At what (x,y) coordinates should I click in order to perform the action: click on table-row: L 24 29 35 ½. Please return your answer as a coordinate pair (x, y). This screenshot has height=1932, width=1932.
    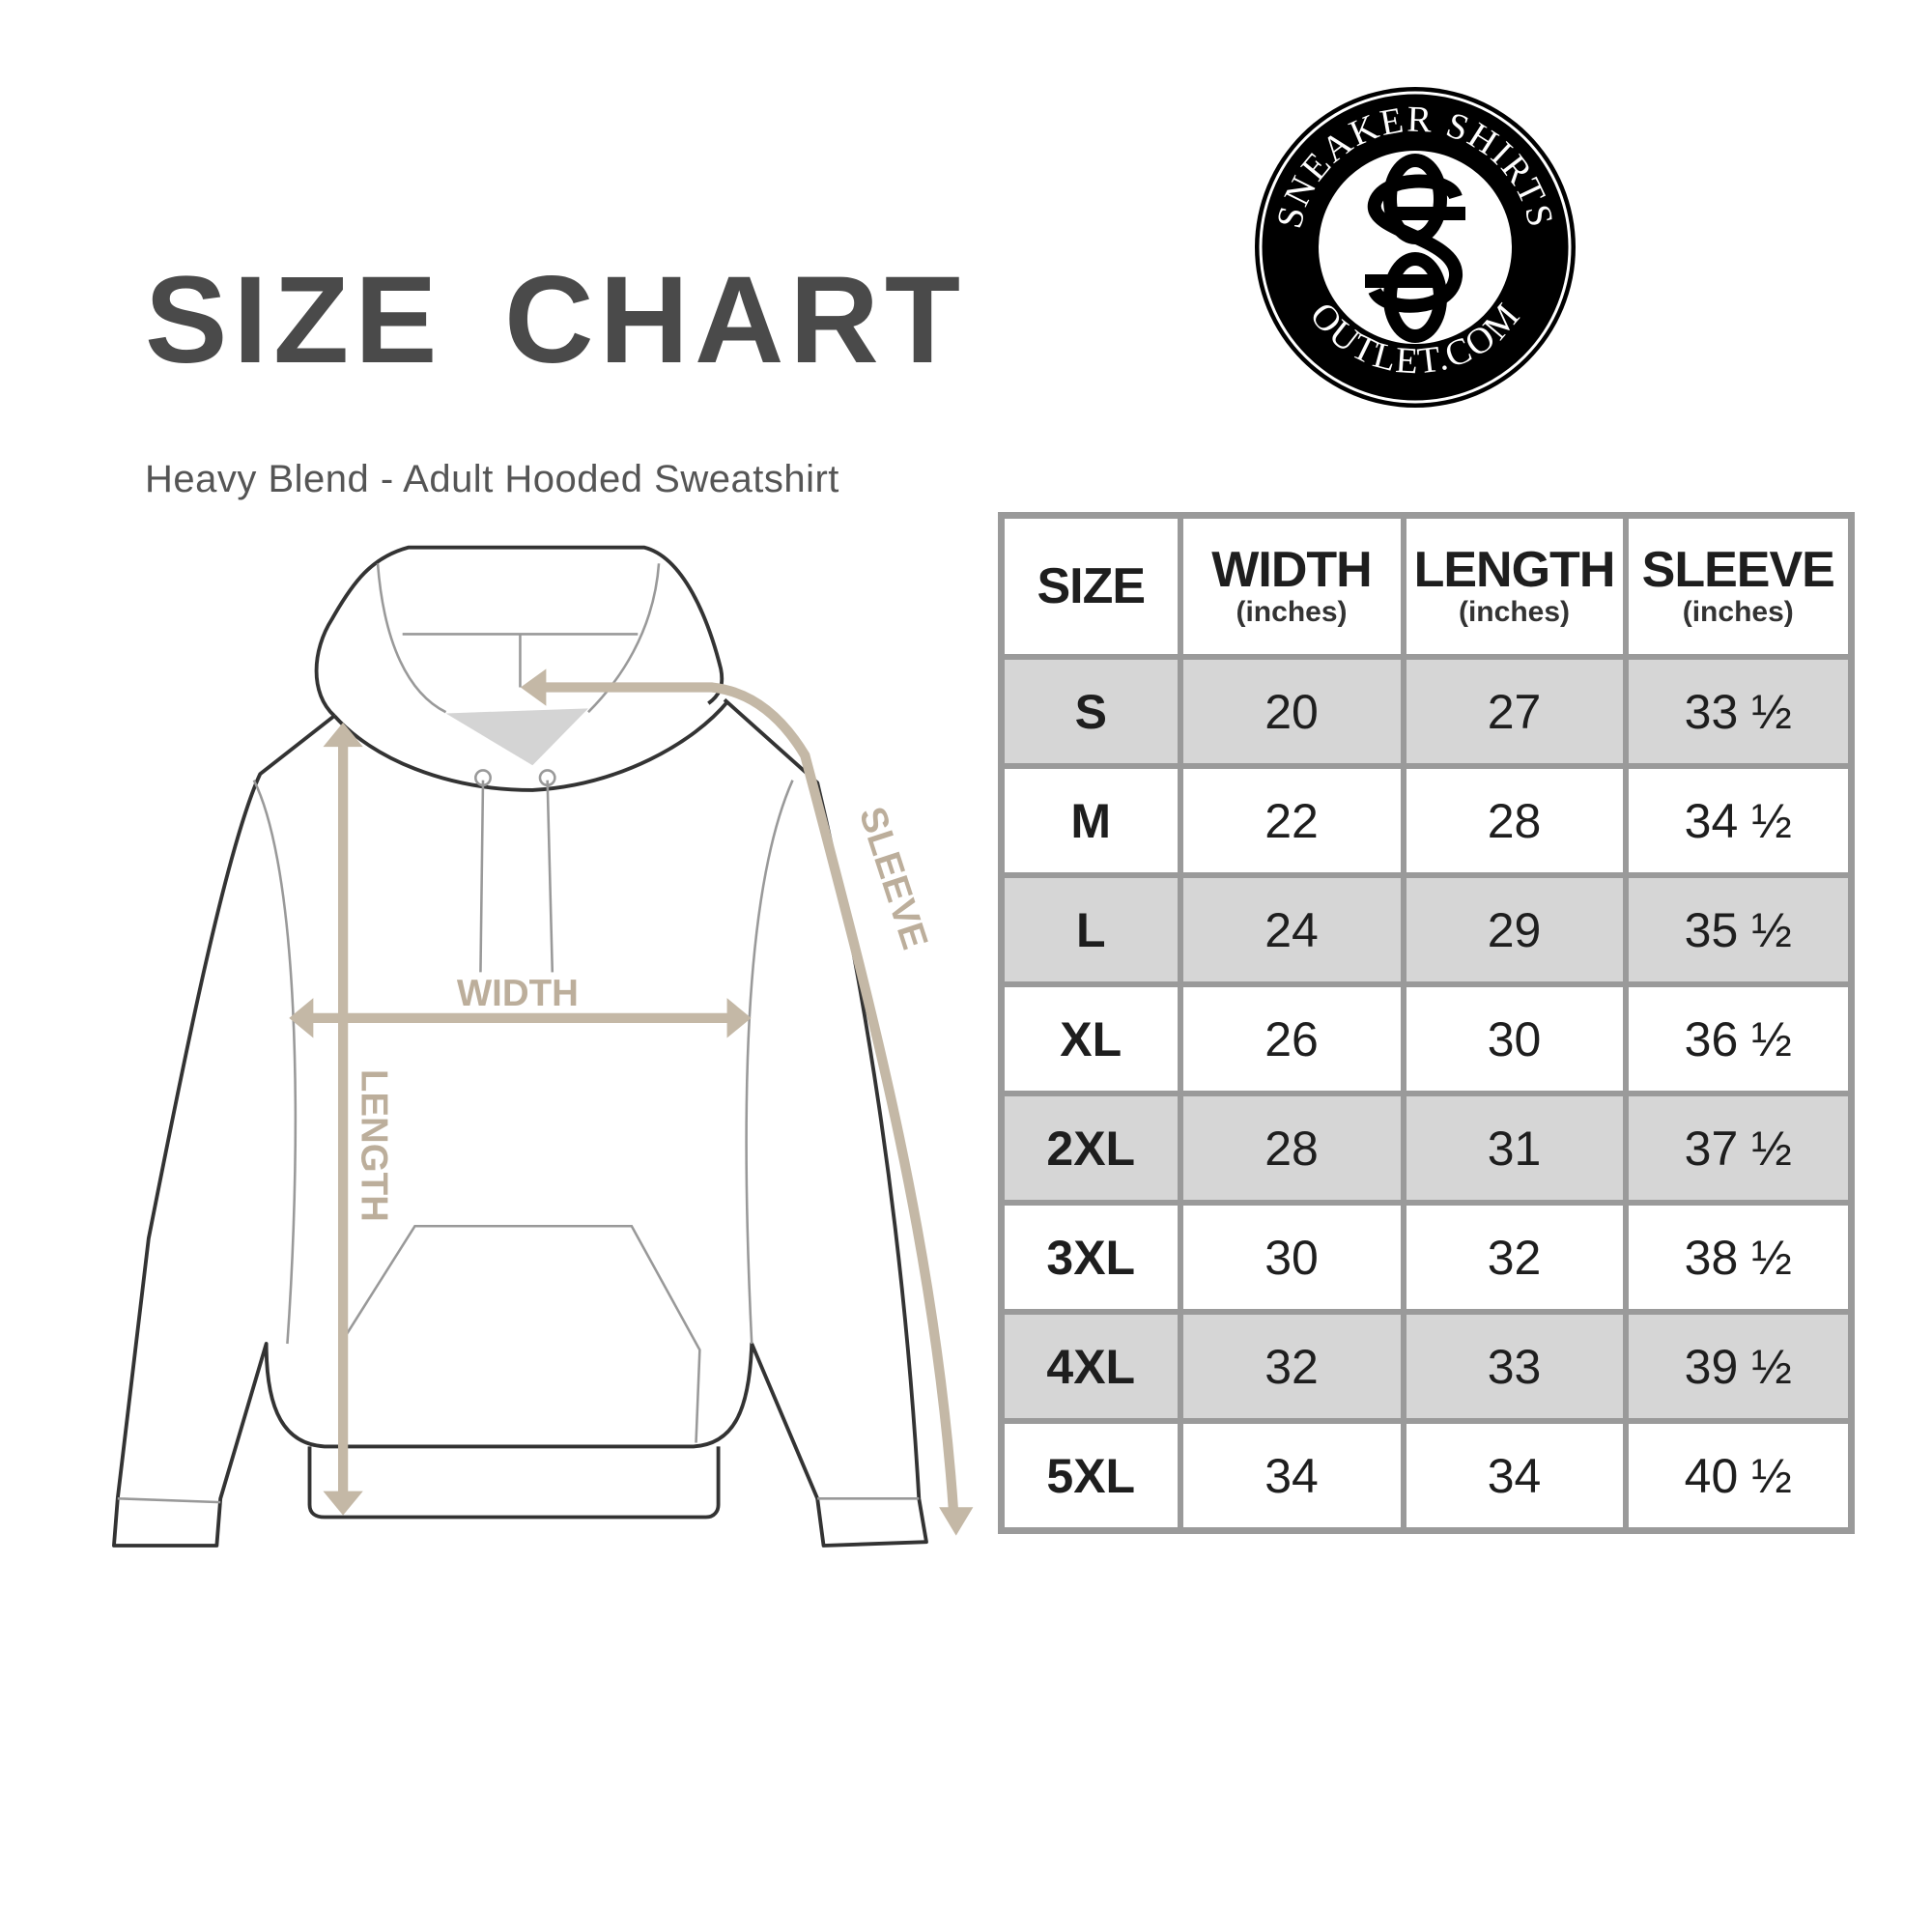
    Looking at the image, I should click on (1426, 929).